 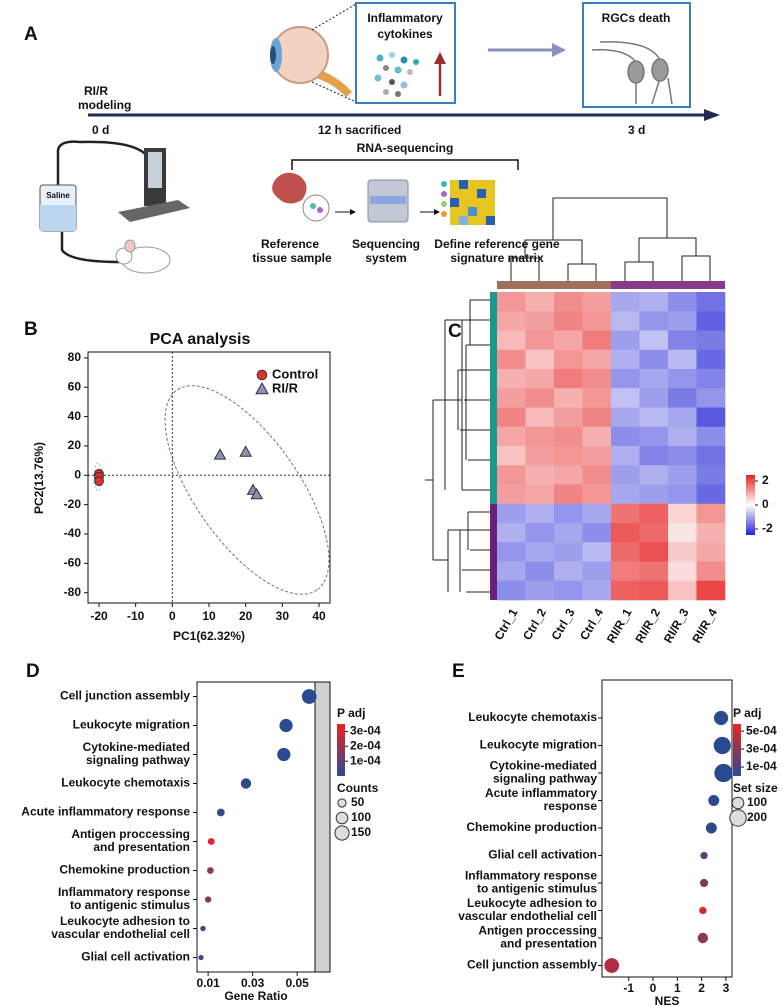 I want to click on step-label: system, so click(x=385, y=258).